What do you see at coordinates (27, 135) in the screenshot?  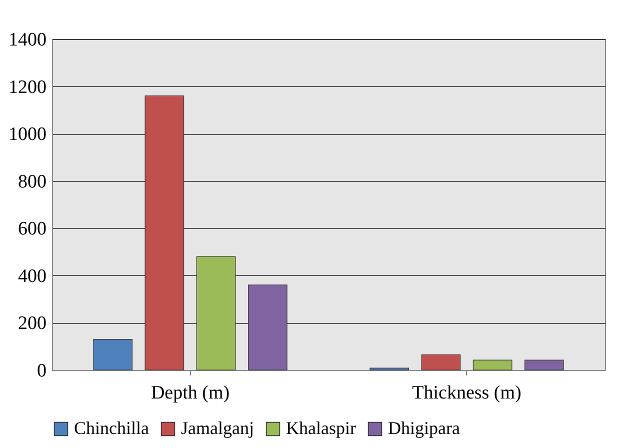 I see `y-tick-label: 1000` at bounding box center [27, 135].